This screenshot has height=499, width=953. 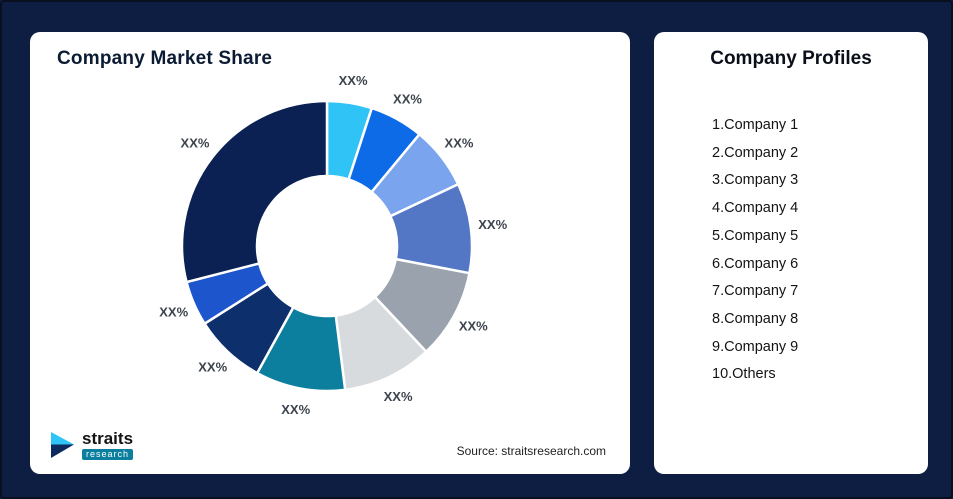 What do you see at coordinates (108, 454) in the screenshot?
I see `logo-subtitle: research` at bounding box center [108, 454].